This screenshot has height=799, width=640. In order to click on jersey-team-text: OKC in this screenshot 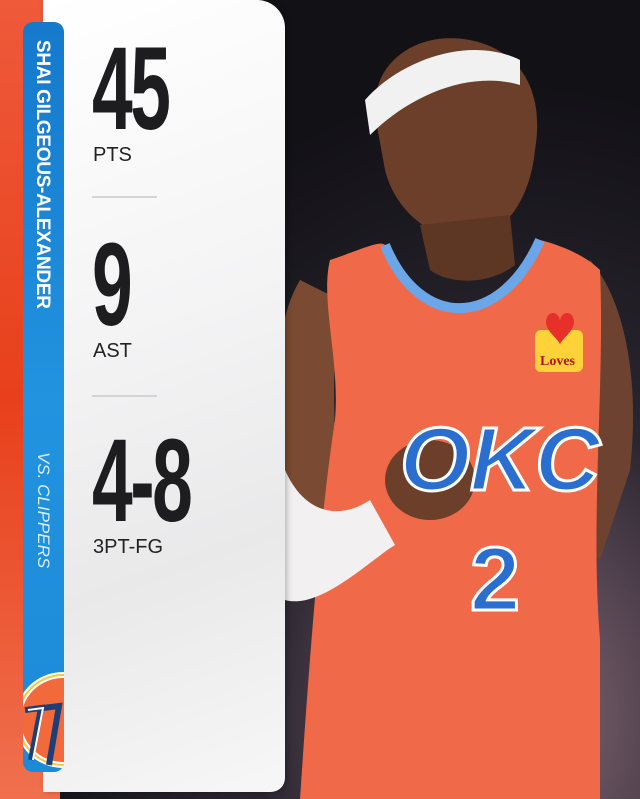, I will do `click(501, 460)`.